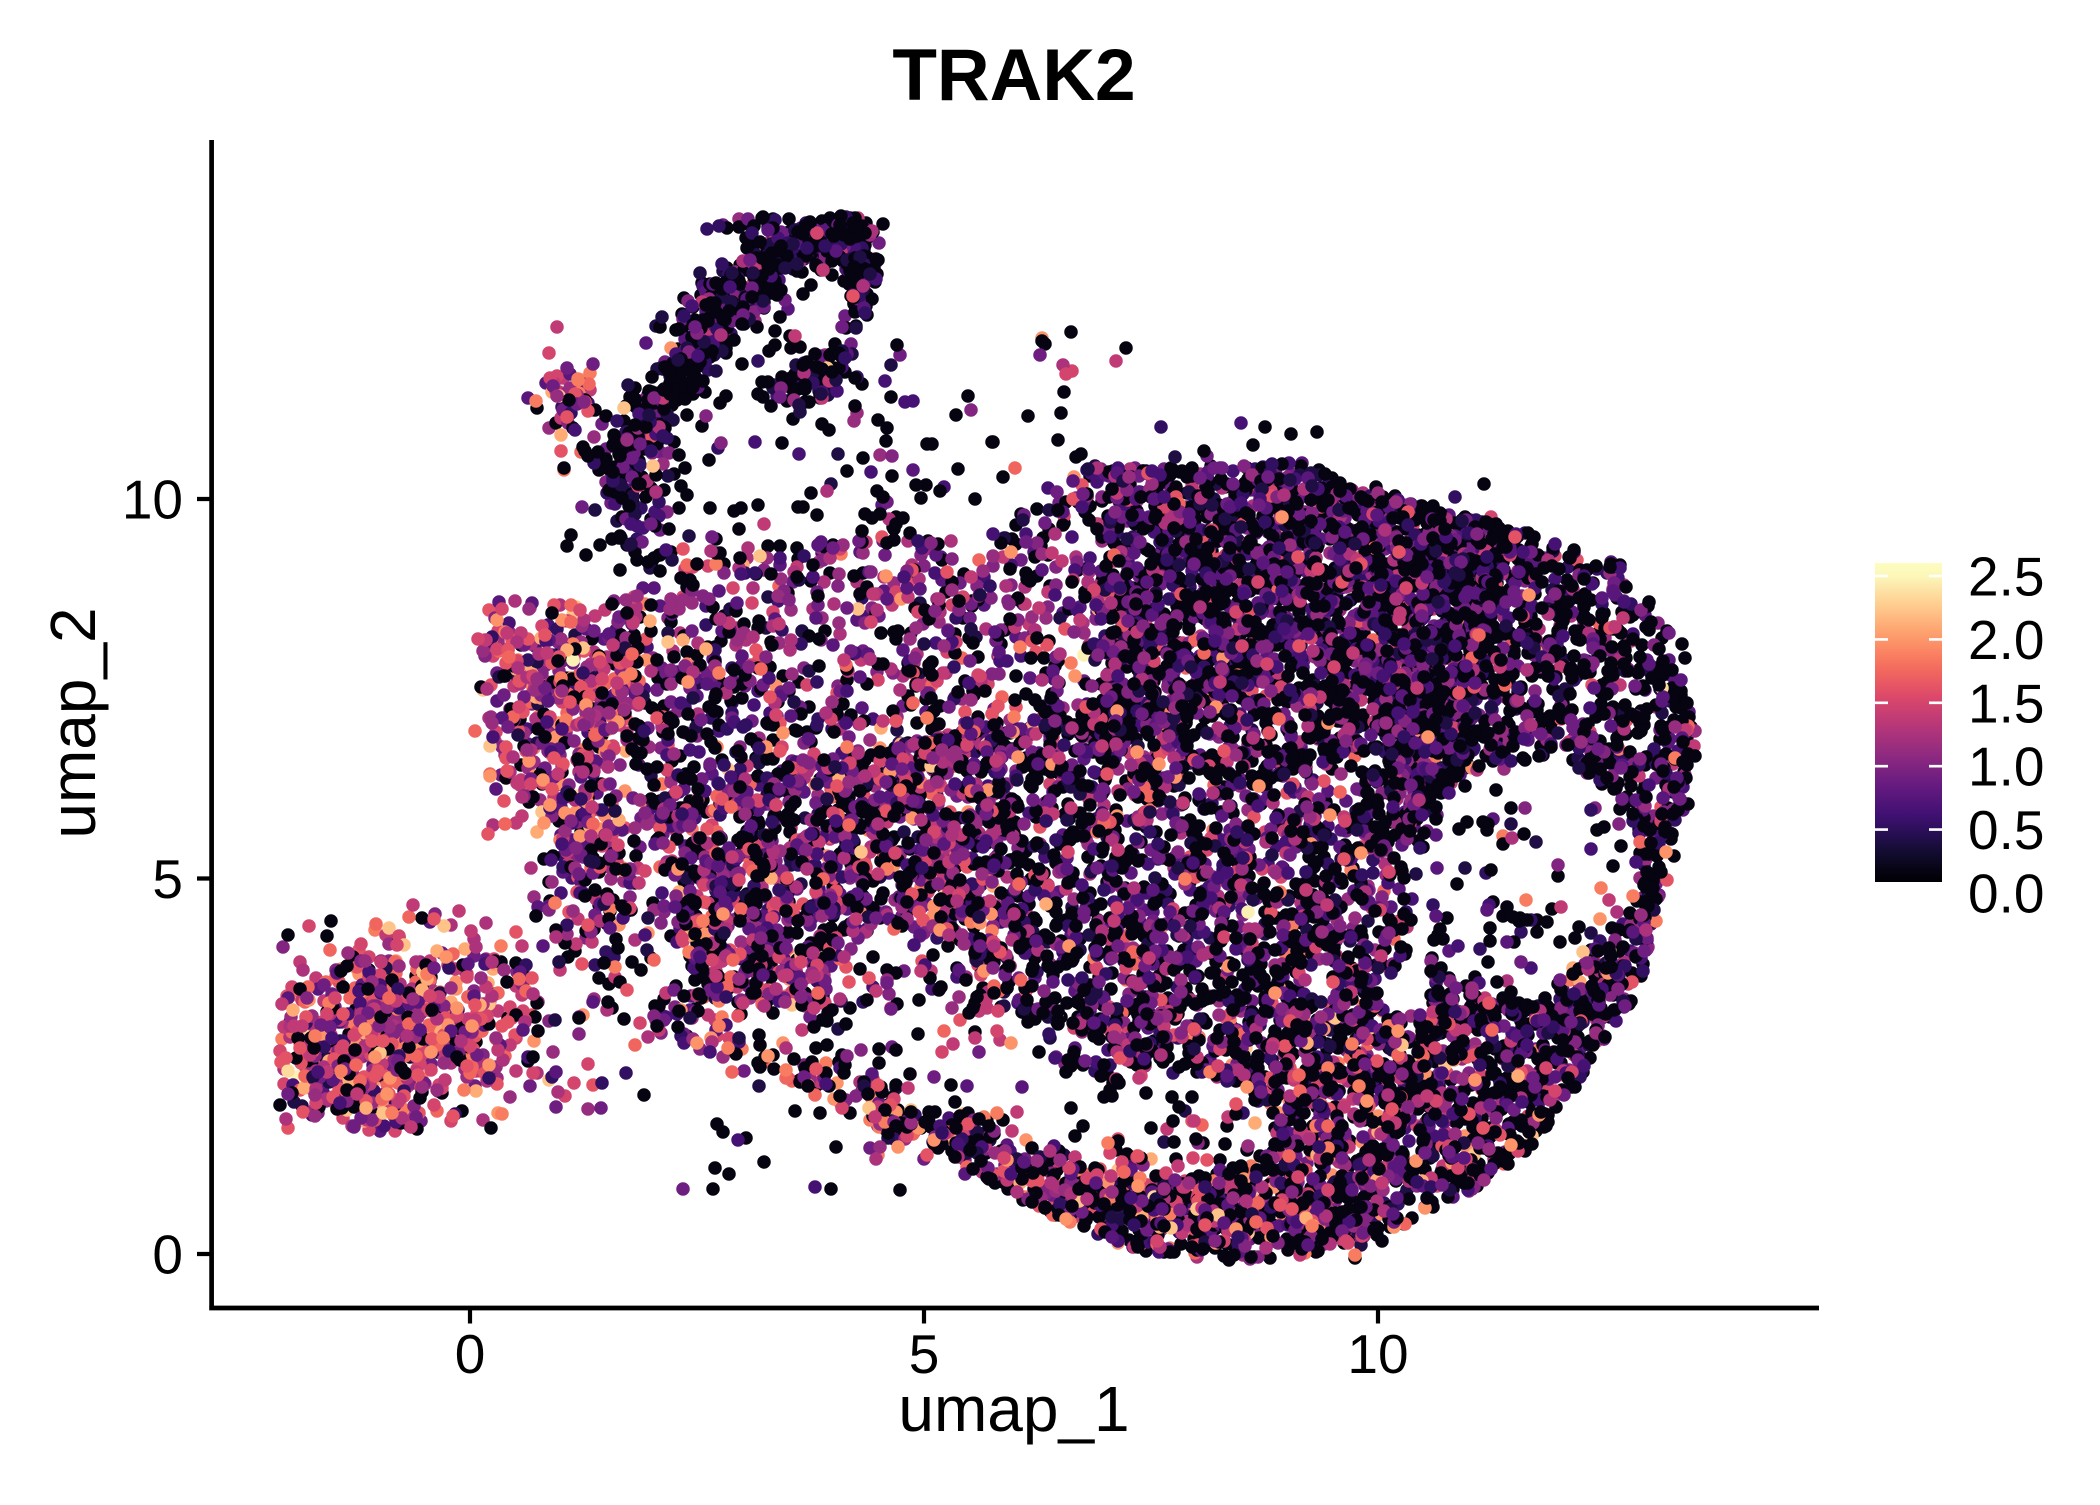 Image resolution: width=2100 pixels, height=1505 pixels. I want to click on svg-text: umap_1, so click(1013, 1409).